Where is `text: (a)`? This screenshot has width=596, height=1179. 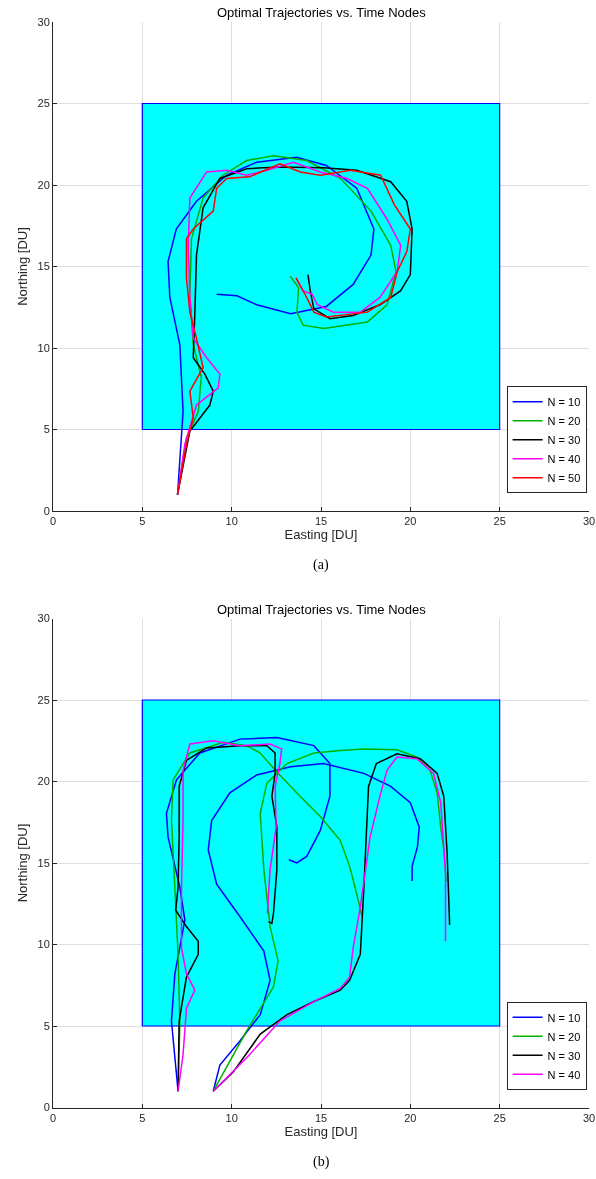
text: (a) is located at coordinates (321, 565).